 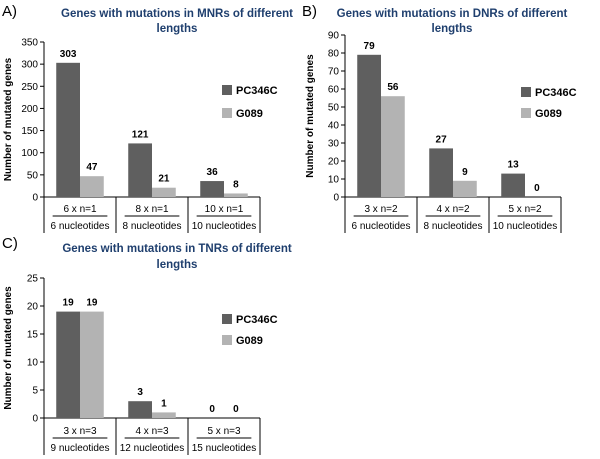 What do you see at coordinates (334, 144) in the screenshot?
I see `y-tick-label: 30` at bounding box center [334, 144].